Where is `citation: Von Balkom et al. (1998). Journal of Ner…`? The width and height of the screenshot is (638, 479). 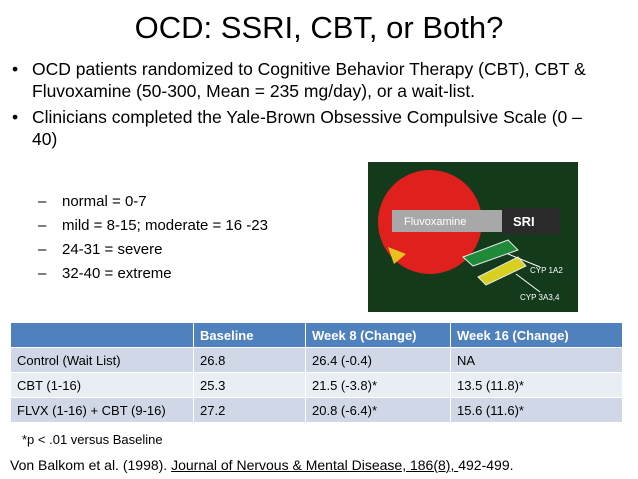
citation: Von Balkom et al. (1998). Journal of Ner… is located at coordinates (262, 465).